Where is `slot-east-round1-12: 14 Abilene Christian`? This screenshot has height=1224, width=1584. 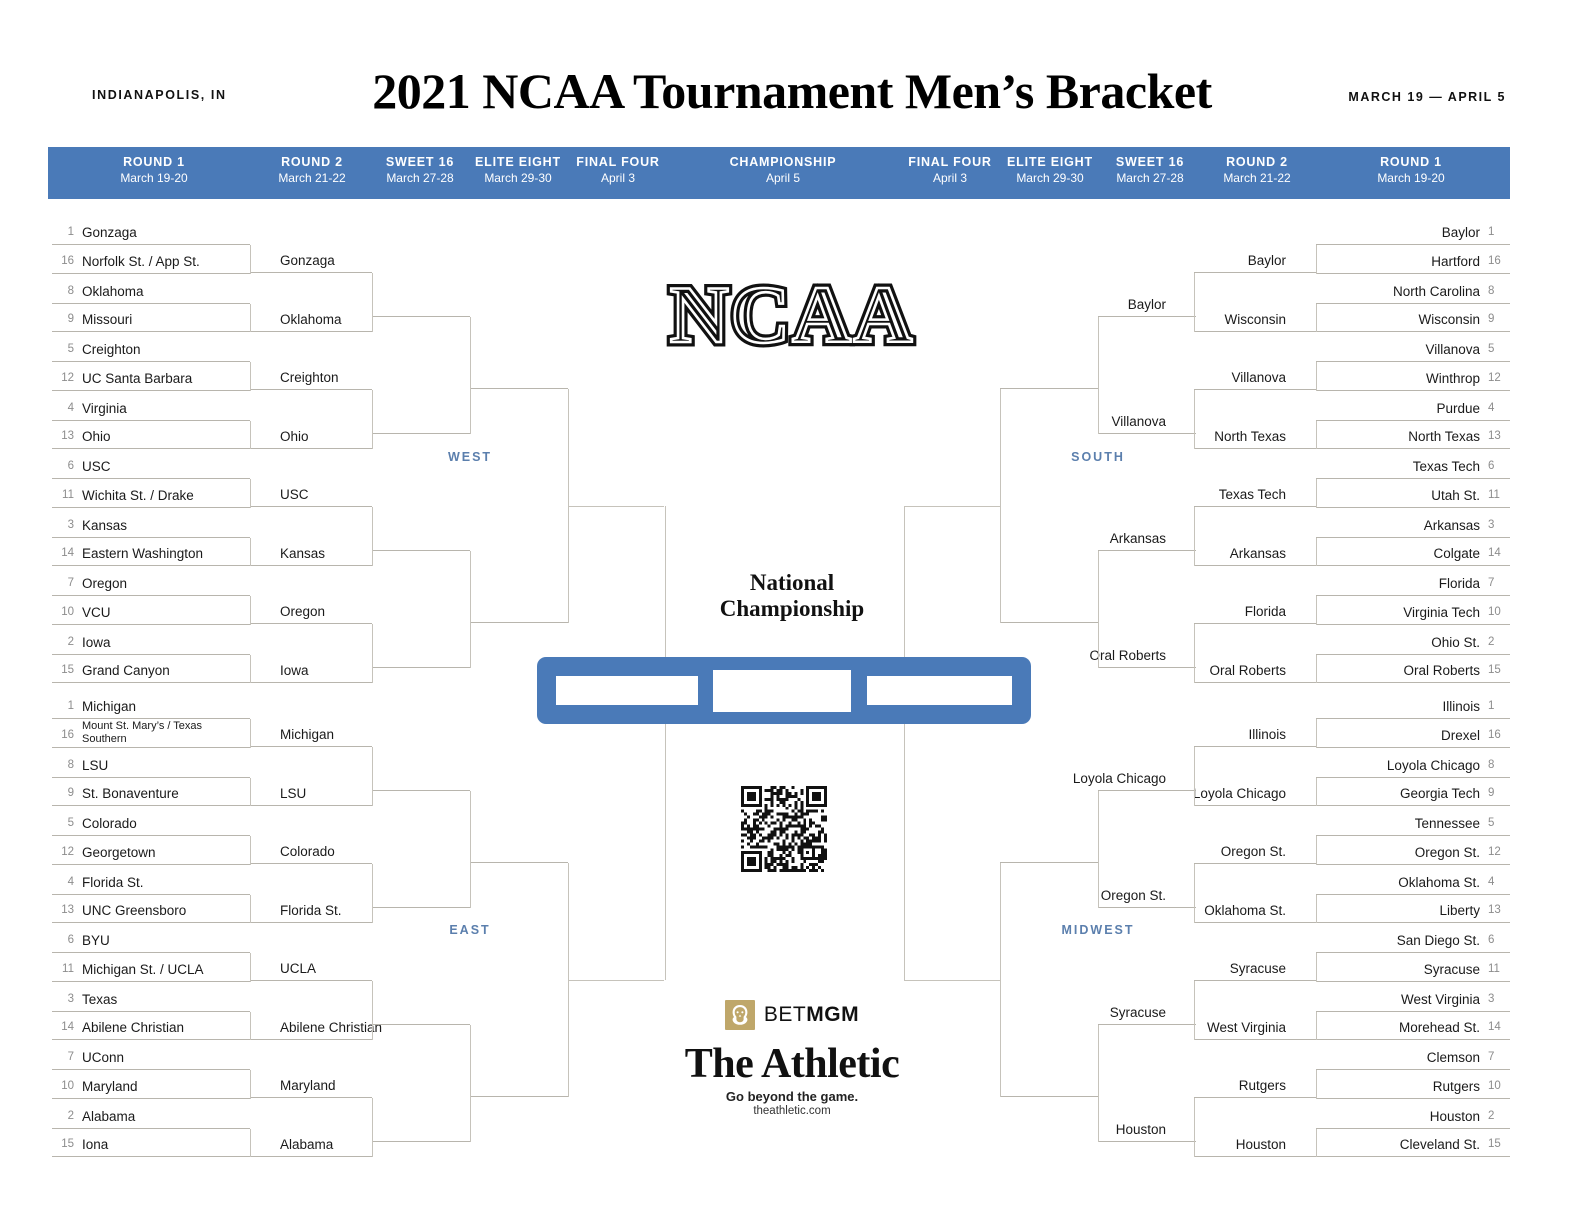 slot-east-round1-12: 14 Abilene Christian is located at coordinates (151, 1026).